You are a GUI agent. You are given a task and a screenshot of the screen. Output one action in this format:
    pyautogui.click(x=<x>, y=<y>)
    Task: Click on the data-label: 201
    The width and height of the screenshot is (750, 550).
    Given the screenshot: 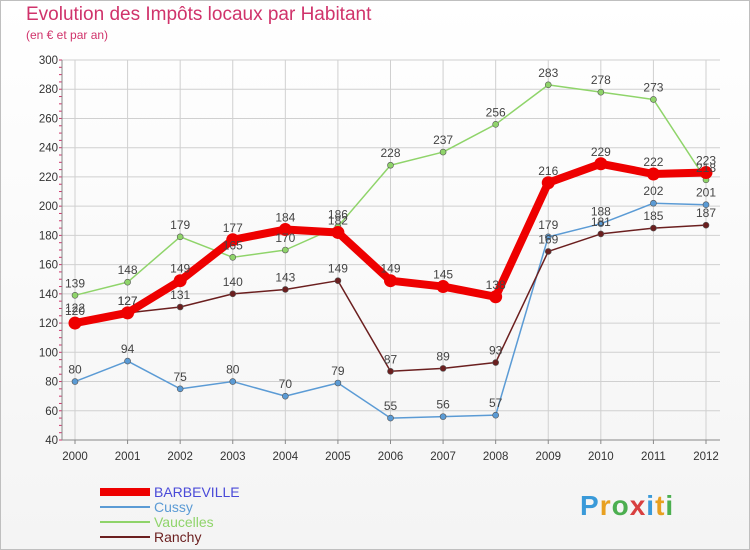 What is the action you would take?
    pyautogui.click(x=706, y=193)
    